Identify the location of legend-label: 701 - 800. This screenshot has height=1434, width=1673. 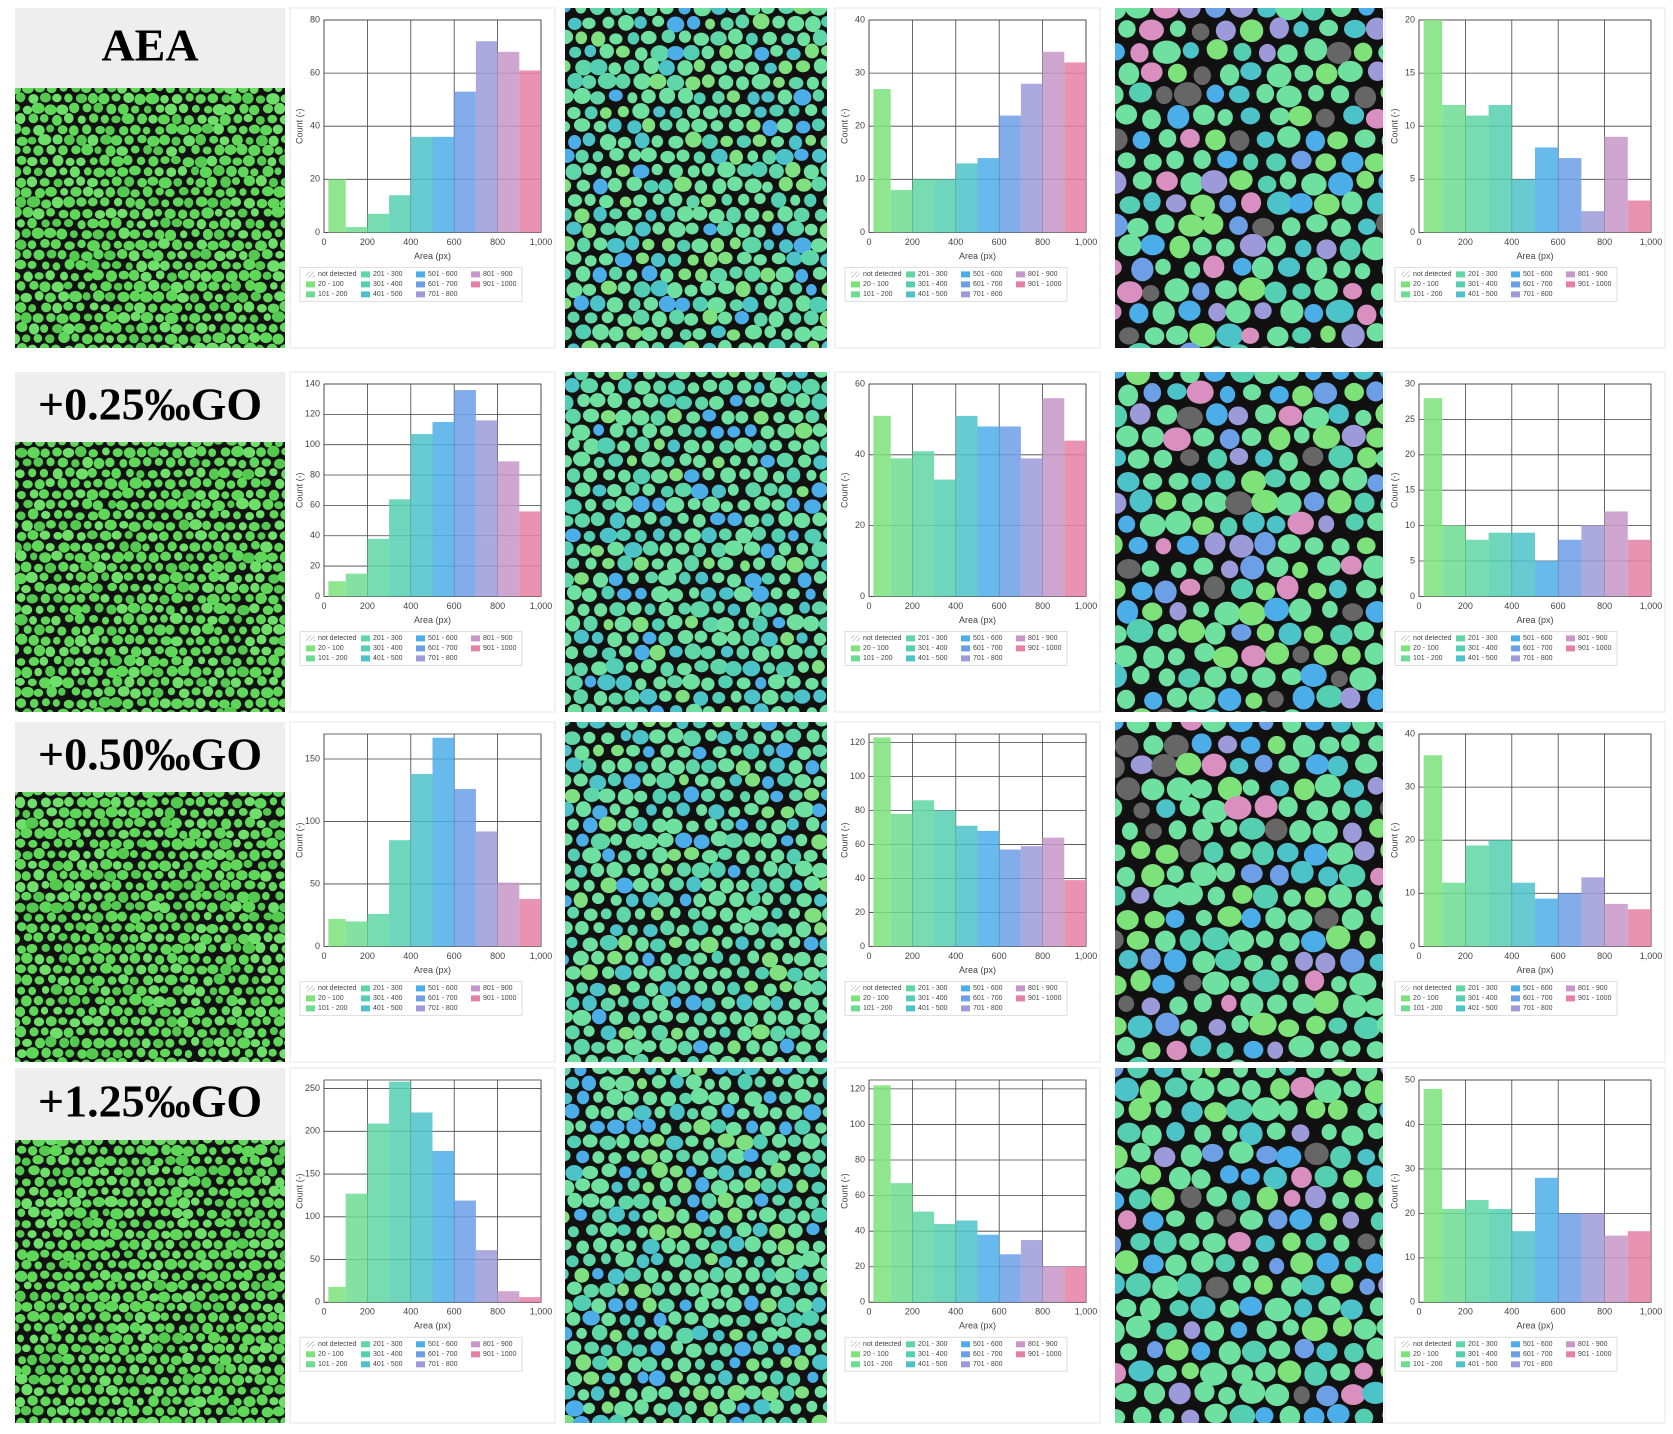
(1538, 658).